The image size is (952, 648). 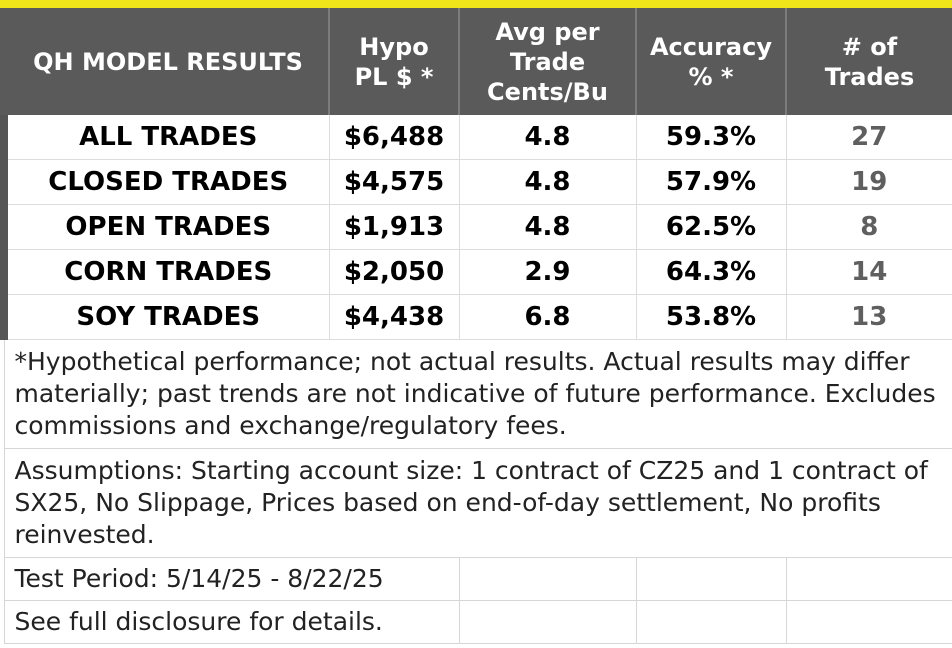 I want to click on header-hypo-pl: Hypo PL $ *, so click(x=394, y=57).